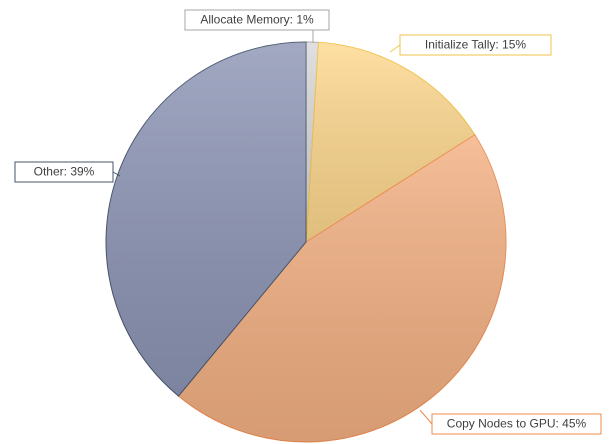 The height and width of the screenshot is (444, 611). I want to click on data-label: Initialize Tally: 15%, so click(475, 45).